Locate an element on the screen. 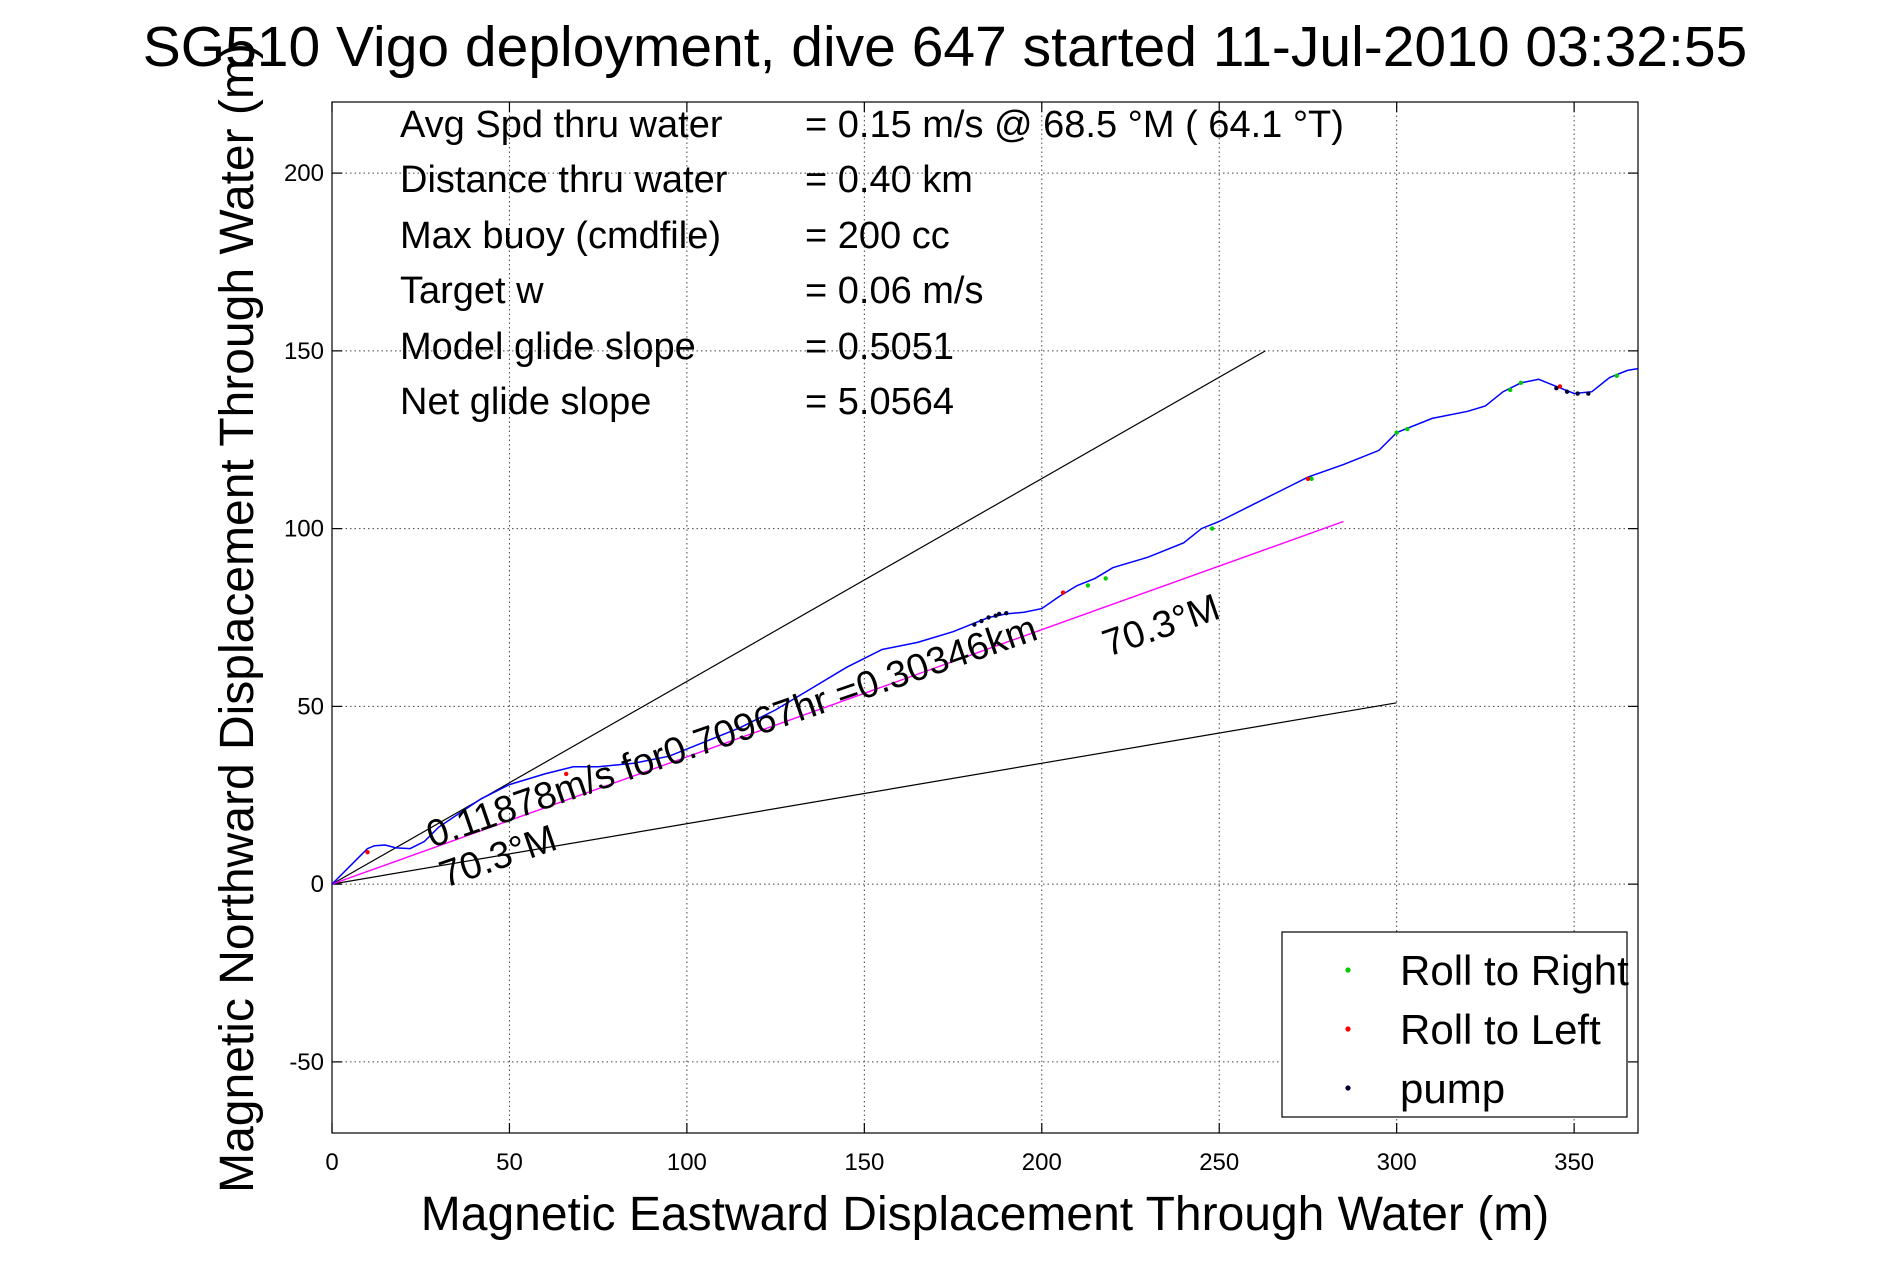 This screenshot has height=1262, width=1891. stat-label: Max buoy (cmdfile) is located at coordinates (560, 236).